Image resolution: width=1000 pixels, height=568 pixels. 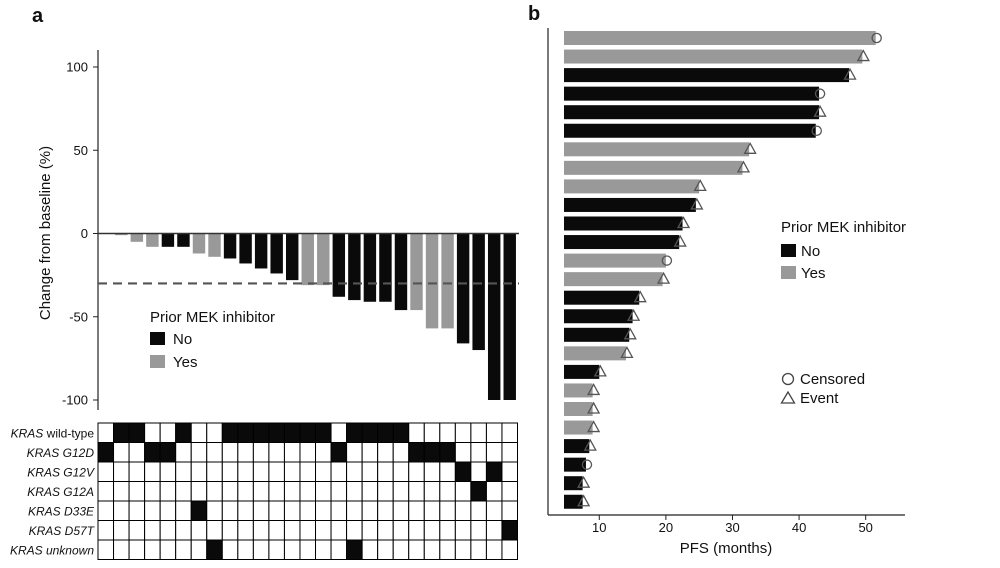 What do you see at coordinates (185, 362) in the screenshot?
I see `legend-a-label-yes: Yes` at bounding box center [185, 362].